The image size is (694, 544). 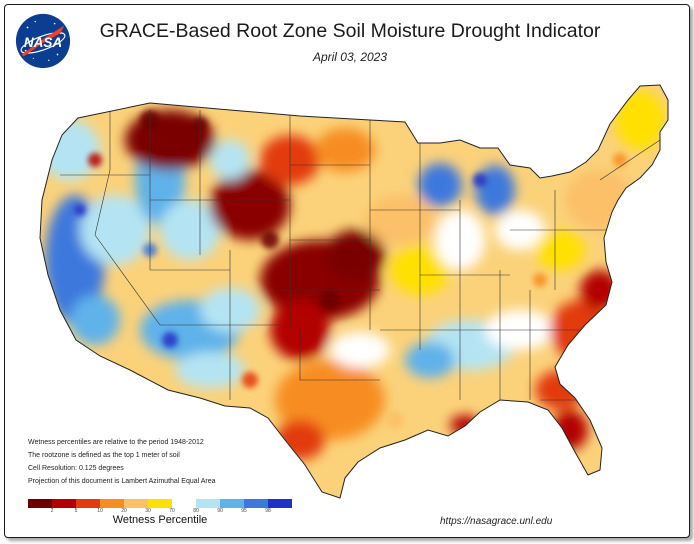 I want to click on source-url: https://nasagrace.unl.edu, so click(x=496, y=521).